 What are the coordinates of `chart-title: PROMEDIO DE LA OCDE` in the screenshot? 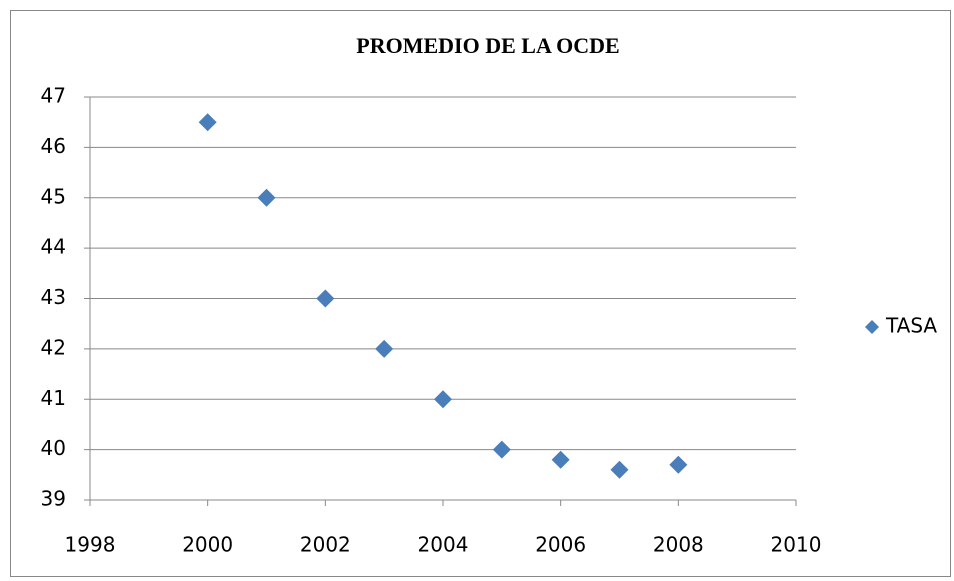 It's located at (487, 45).